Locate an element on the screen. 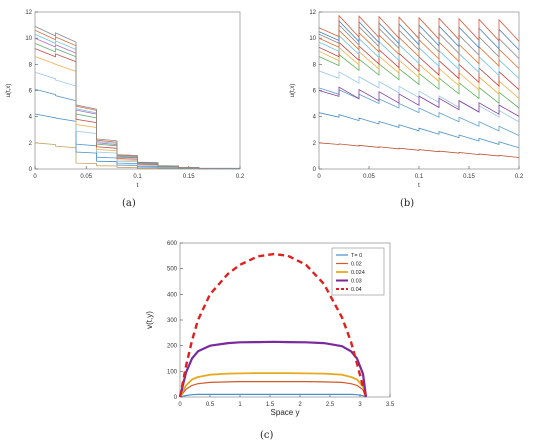 This screenshot has height=447, width=554. legend: T= 0 0.02 0.024 0.03 0.04 is located at coordinates (358, 271).